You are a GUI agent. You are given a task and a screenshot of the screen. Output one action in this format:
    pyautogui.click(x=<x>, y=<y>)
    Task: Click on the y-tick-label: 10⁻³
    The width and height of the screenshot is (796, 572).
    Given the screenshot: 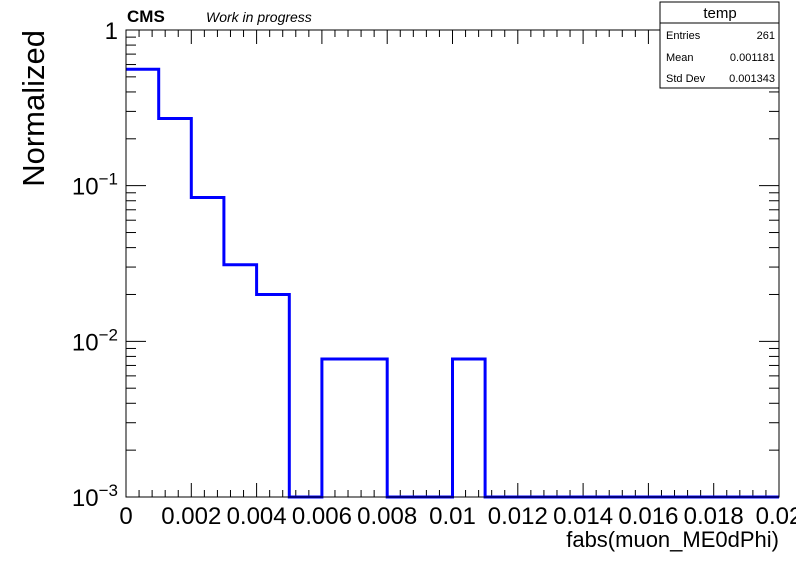 What is the action you would take?
    pyautogui.click(x=95, y=496)
    